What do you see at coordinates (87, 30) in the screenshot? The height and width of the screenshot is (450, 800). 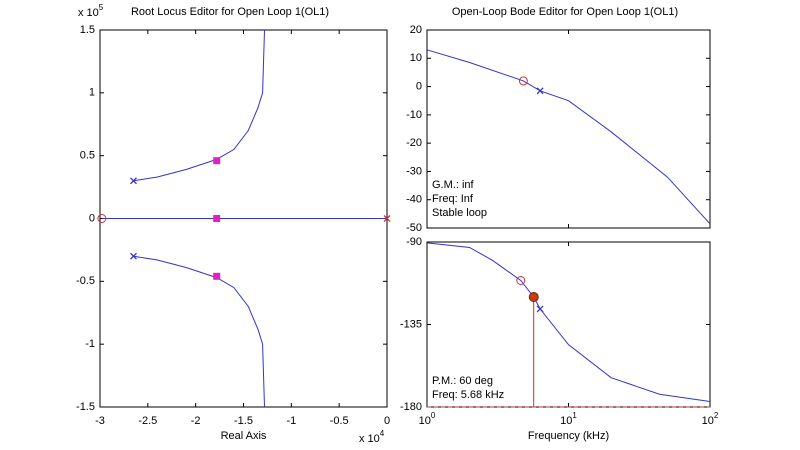 I see `y-tick-label: 1.5` at bounding box center [87, 30].